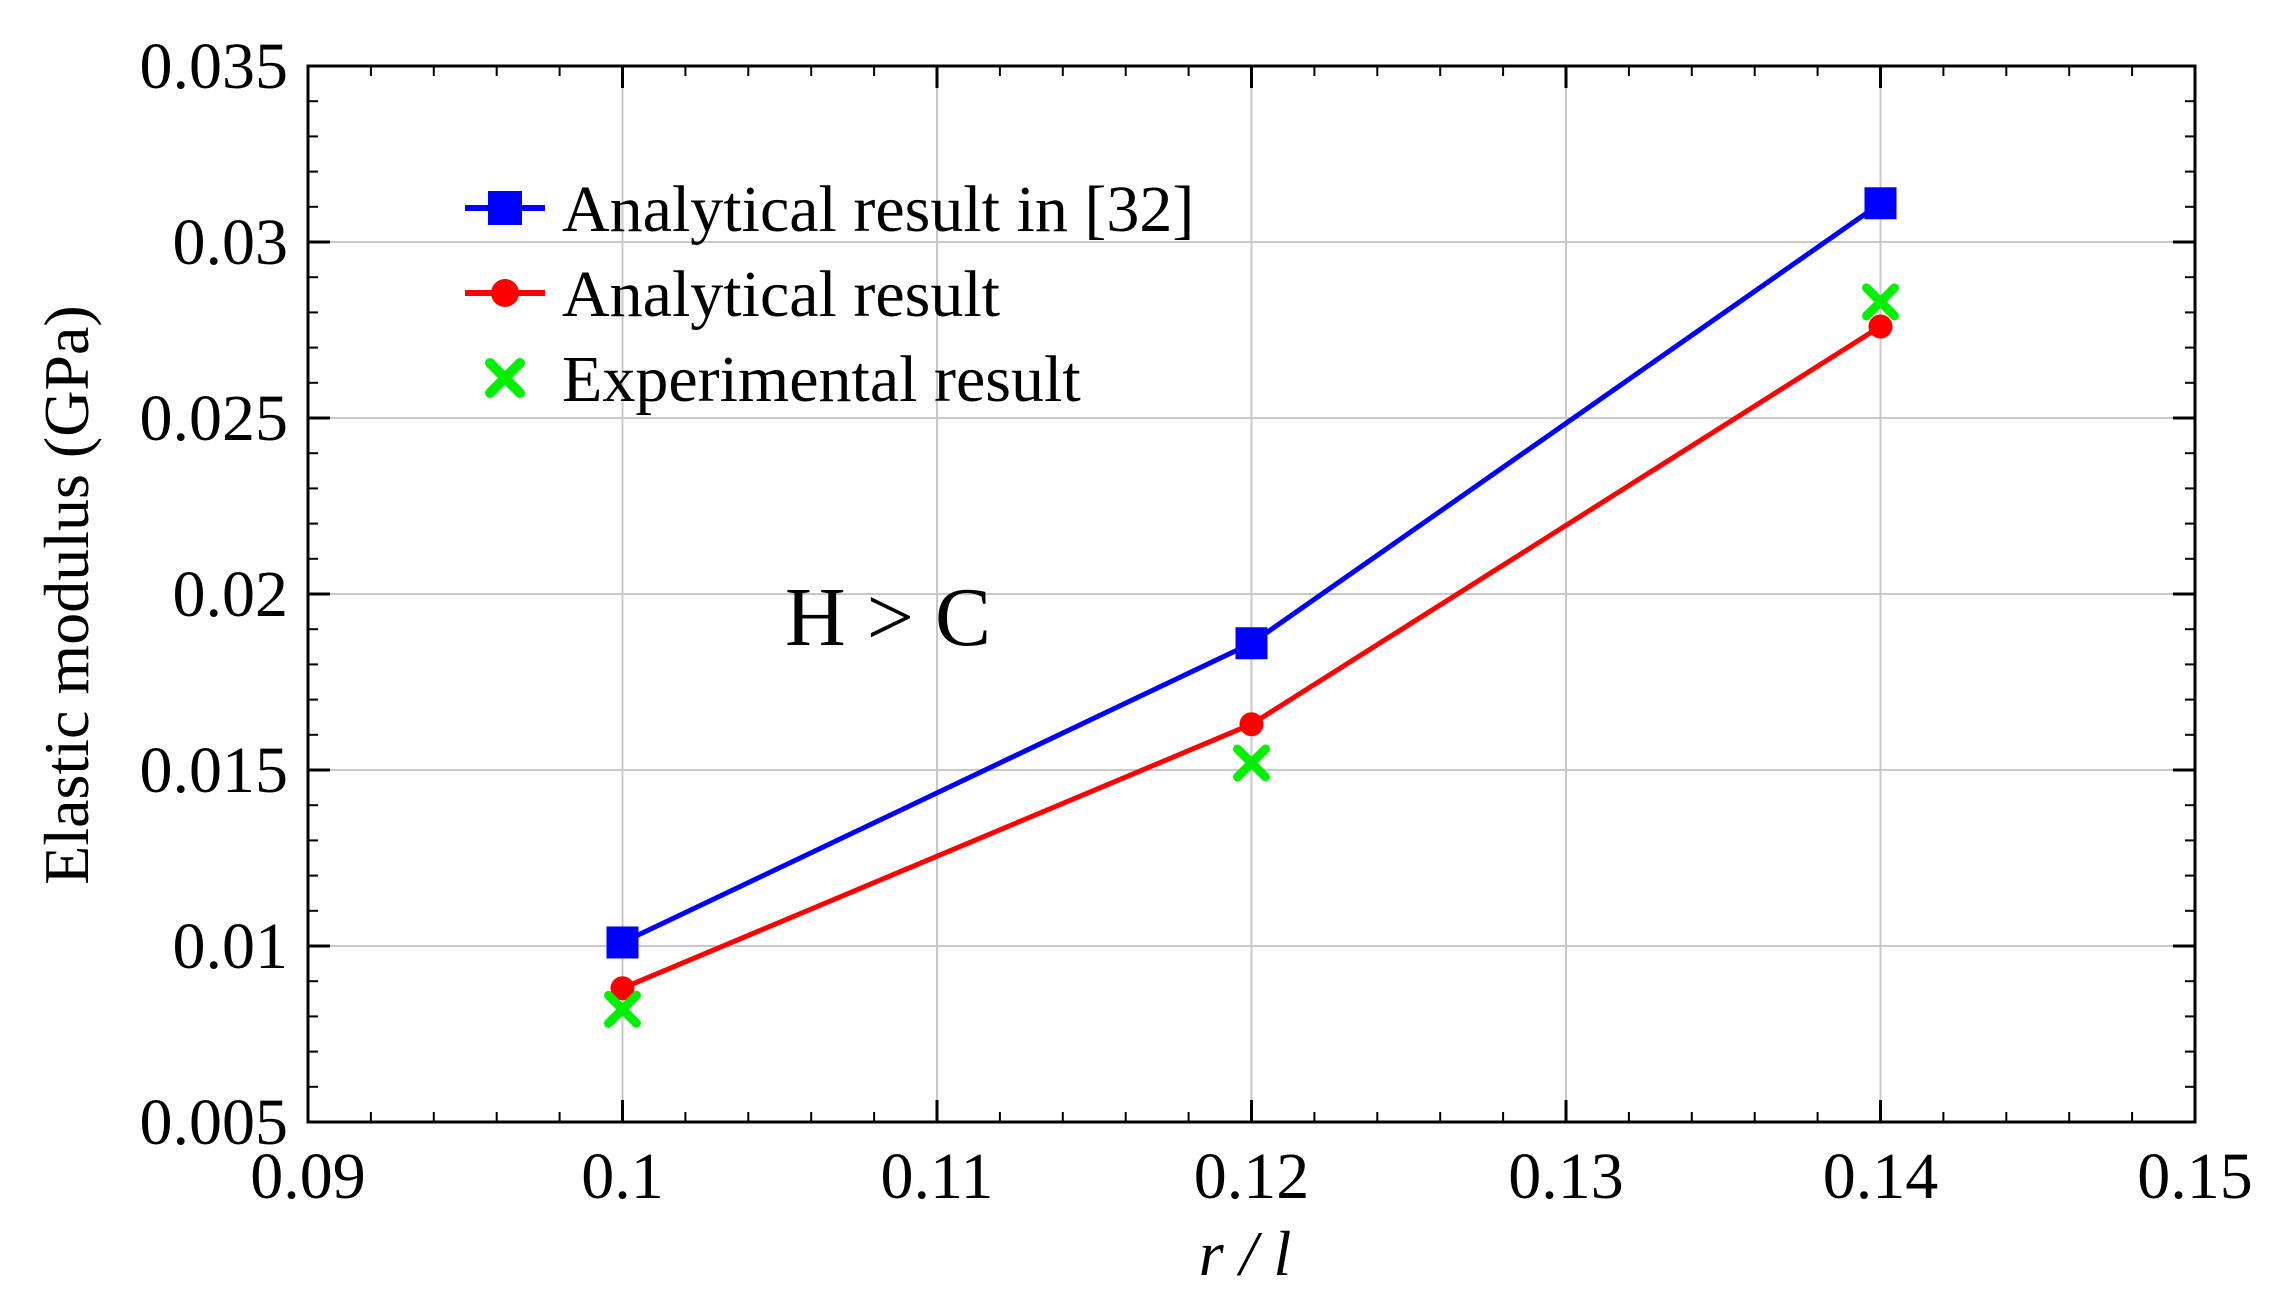 Image resolution: width=2279 pixels, height=1292 pixels. I want to click on y-tick-label: 0.02, so click(231, 594).